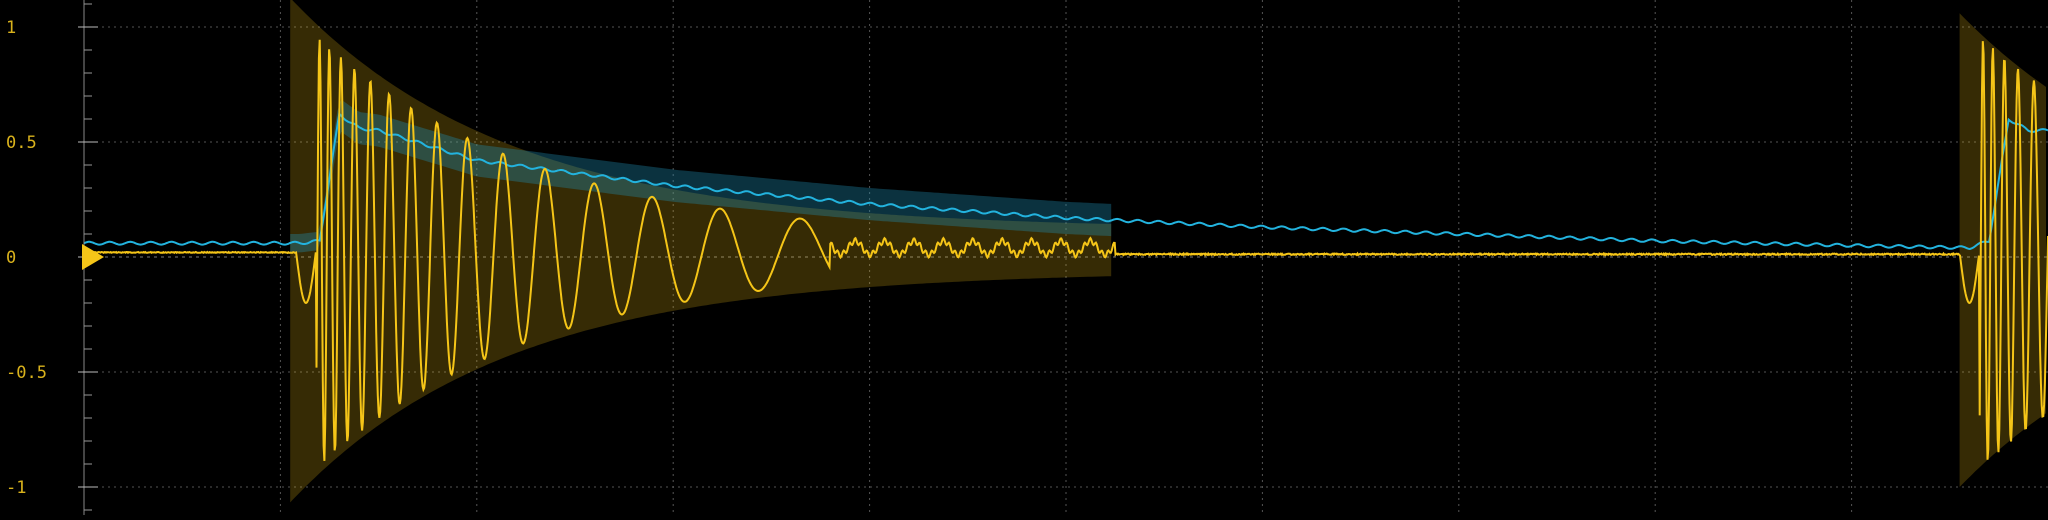  What do you see at coordinates (26, 373) in the screenshot?
I see `y-tick-label: -0.5` at bounding box center [26, 373].